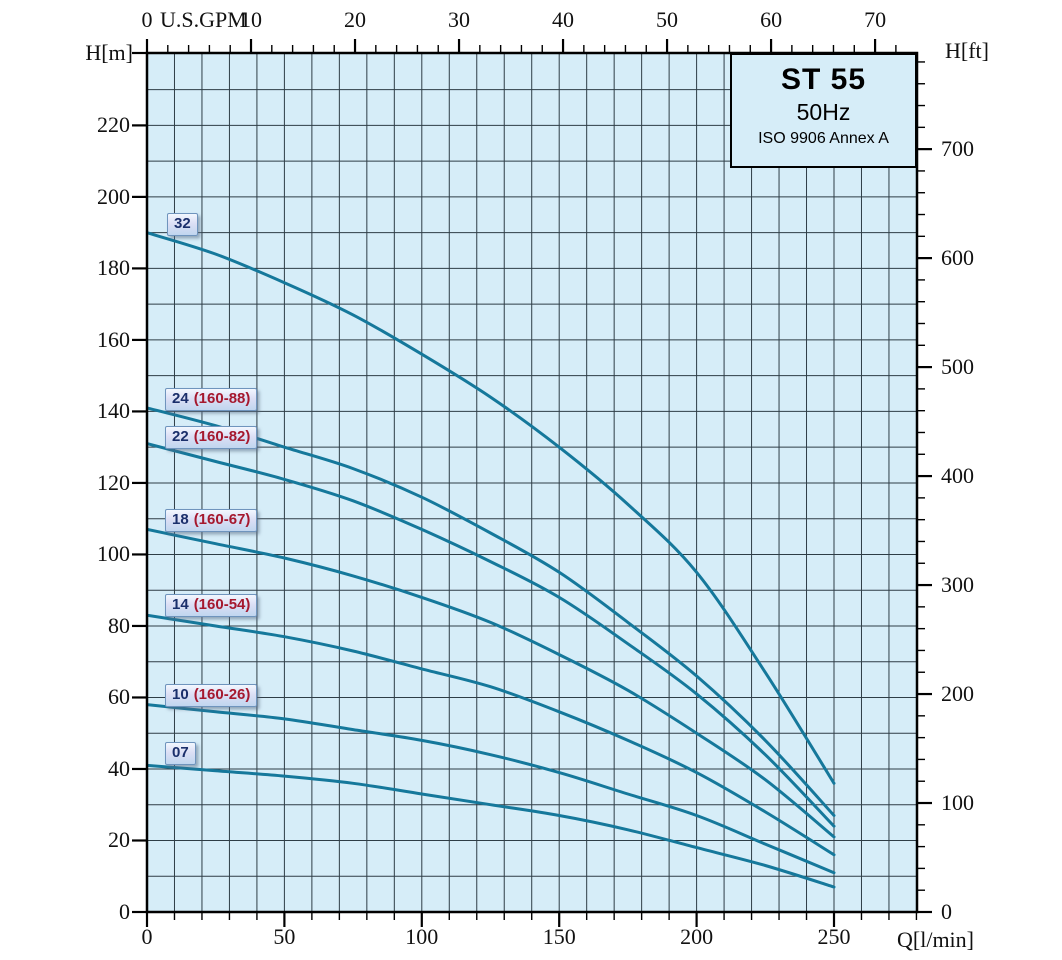 The height and width of the screenshot is (960, 1062). What do you see at coordinates (119, 768) in the screenshot?
I see `y-left-tick-label: 40` at bounding box center [119, 768].